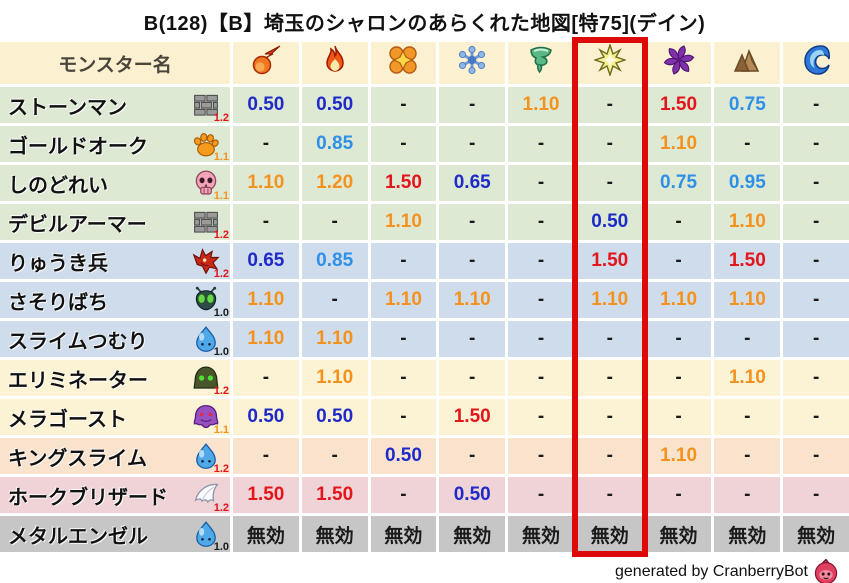 Image resolution: width=849 pixels, height=583 pixels. What do you see at coordinates (210, 341) in the screenshot?
I see `slime-icon: 1.0` at bounding box center [210, 341].